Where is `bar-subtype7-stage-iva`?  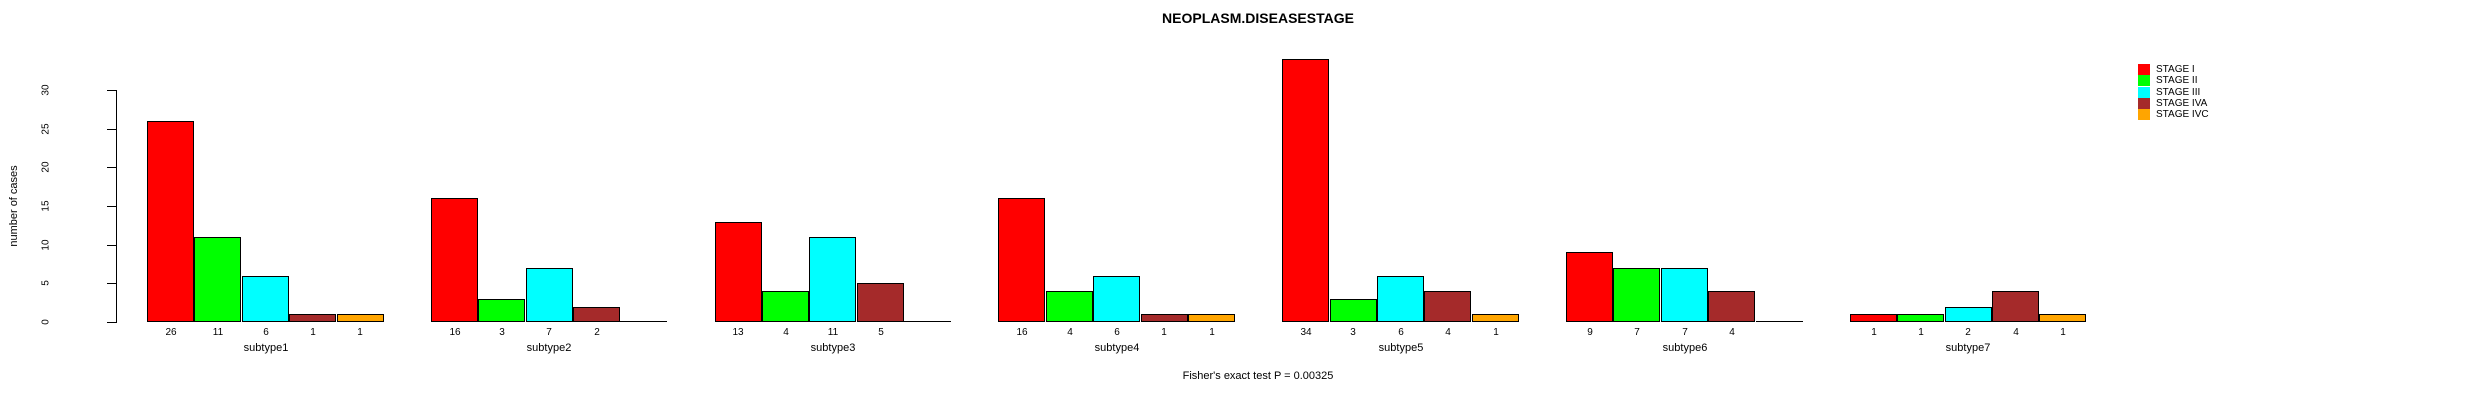
bar-subtype7-stage-iva is located at coordinates (2015, 306).